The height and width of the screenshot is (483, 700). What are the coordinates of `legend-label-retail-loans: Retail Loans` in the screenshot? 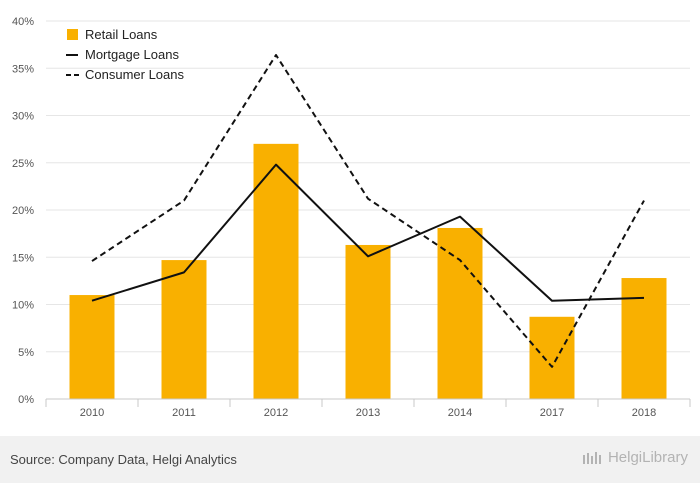 It's located at (121, 34).